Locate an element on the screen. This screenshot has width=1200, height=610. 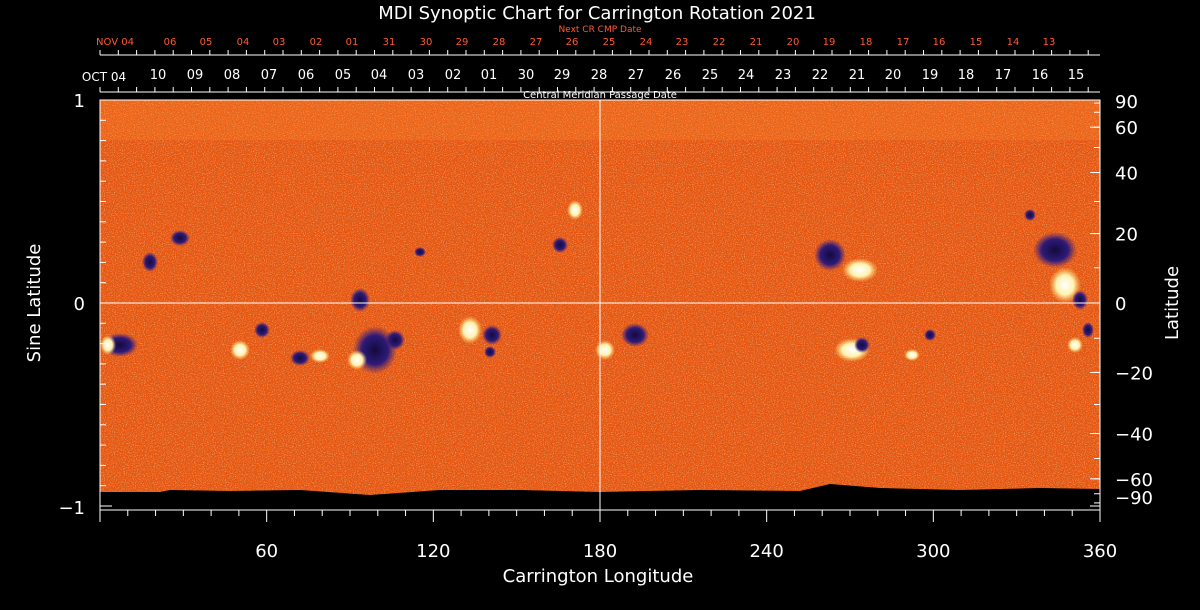
red-tick-label: 19 is located at coordinates (829, 42).